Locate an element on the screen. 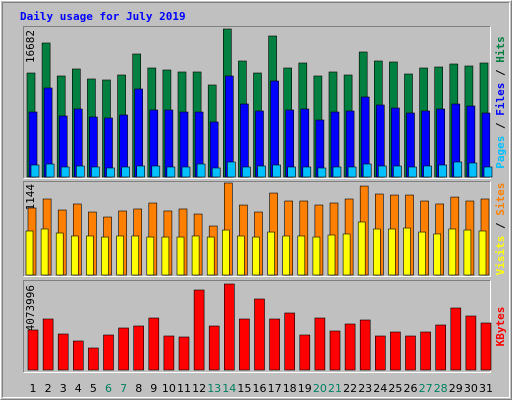 This screenshot has height=400, width=512. x-tick-label: 16 is located at coordinates (260, 388).